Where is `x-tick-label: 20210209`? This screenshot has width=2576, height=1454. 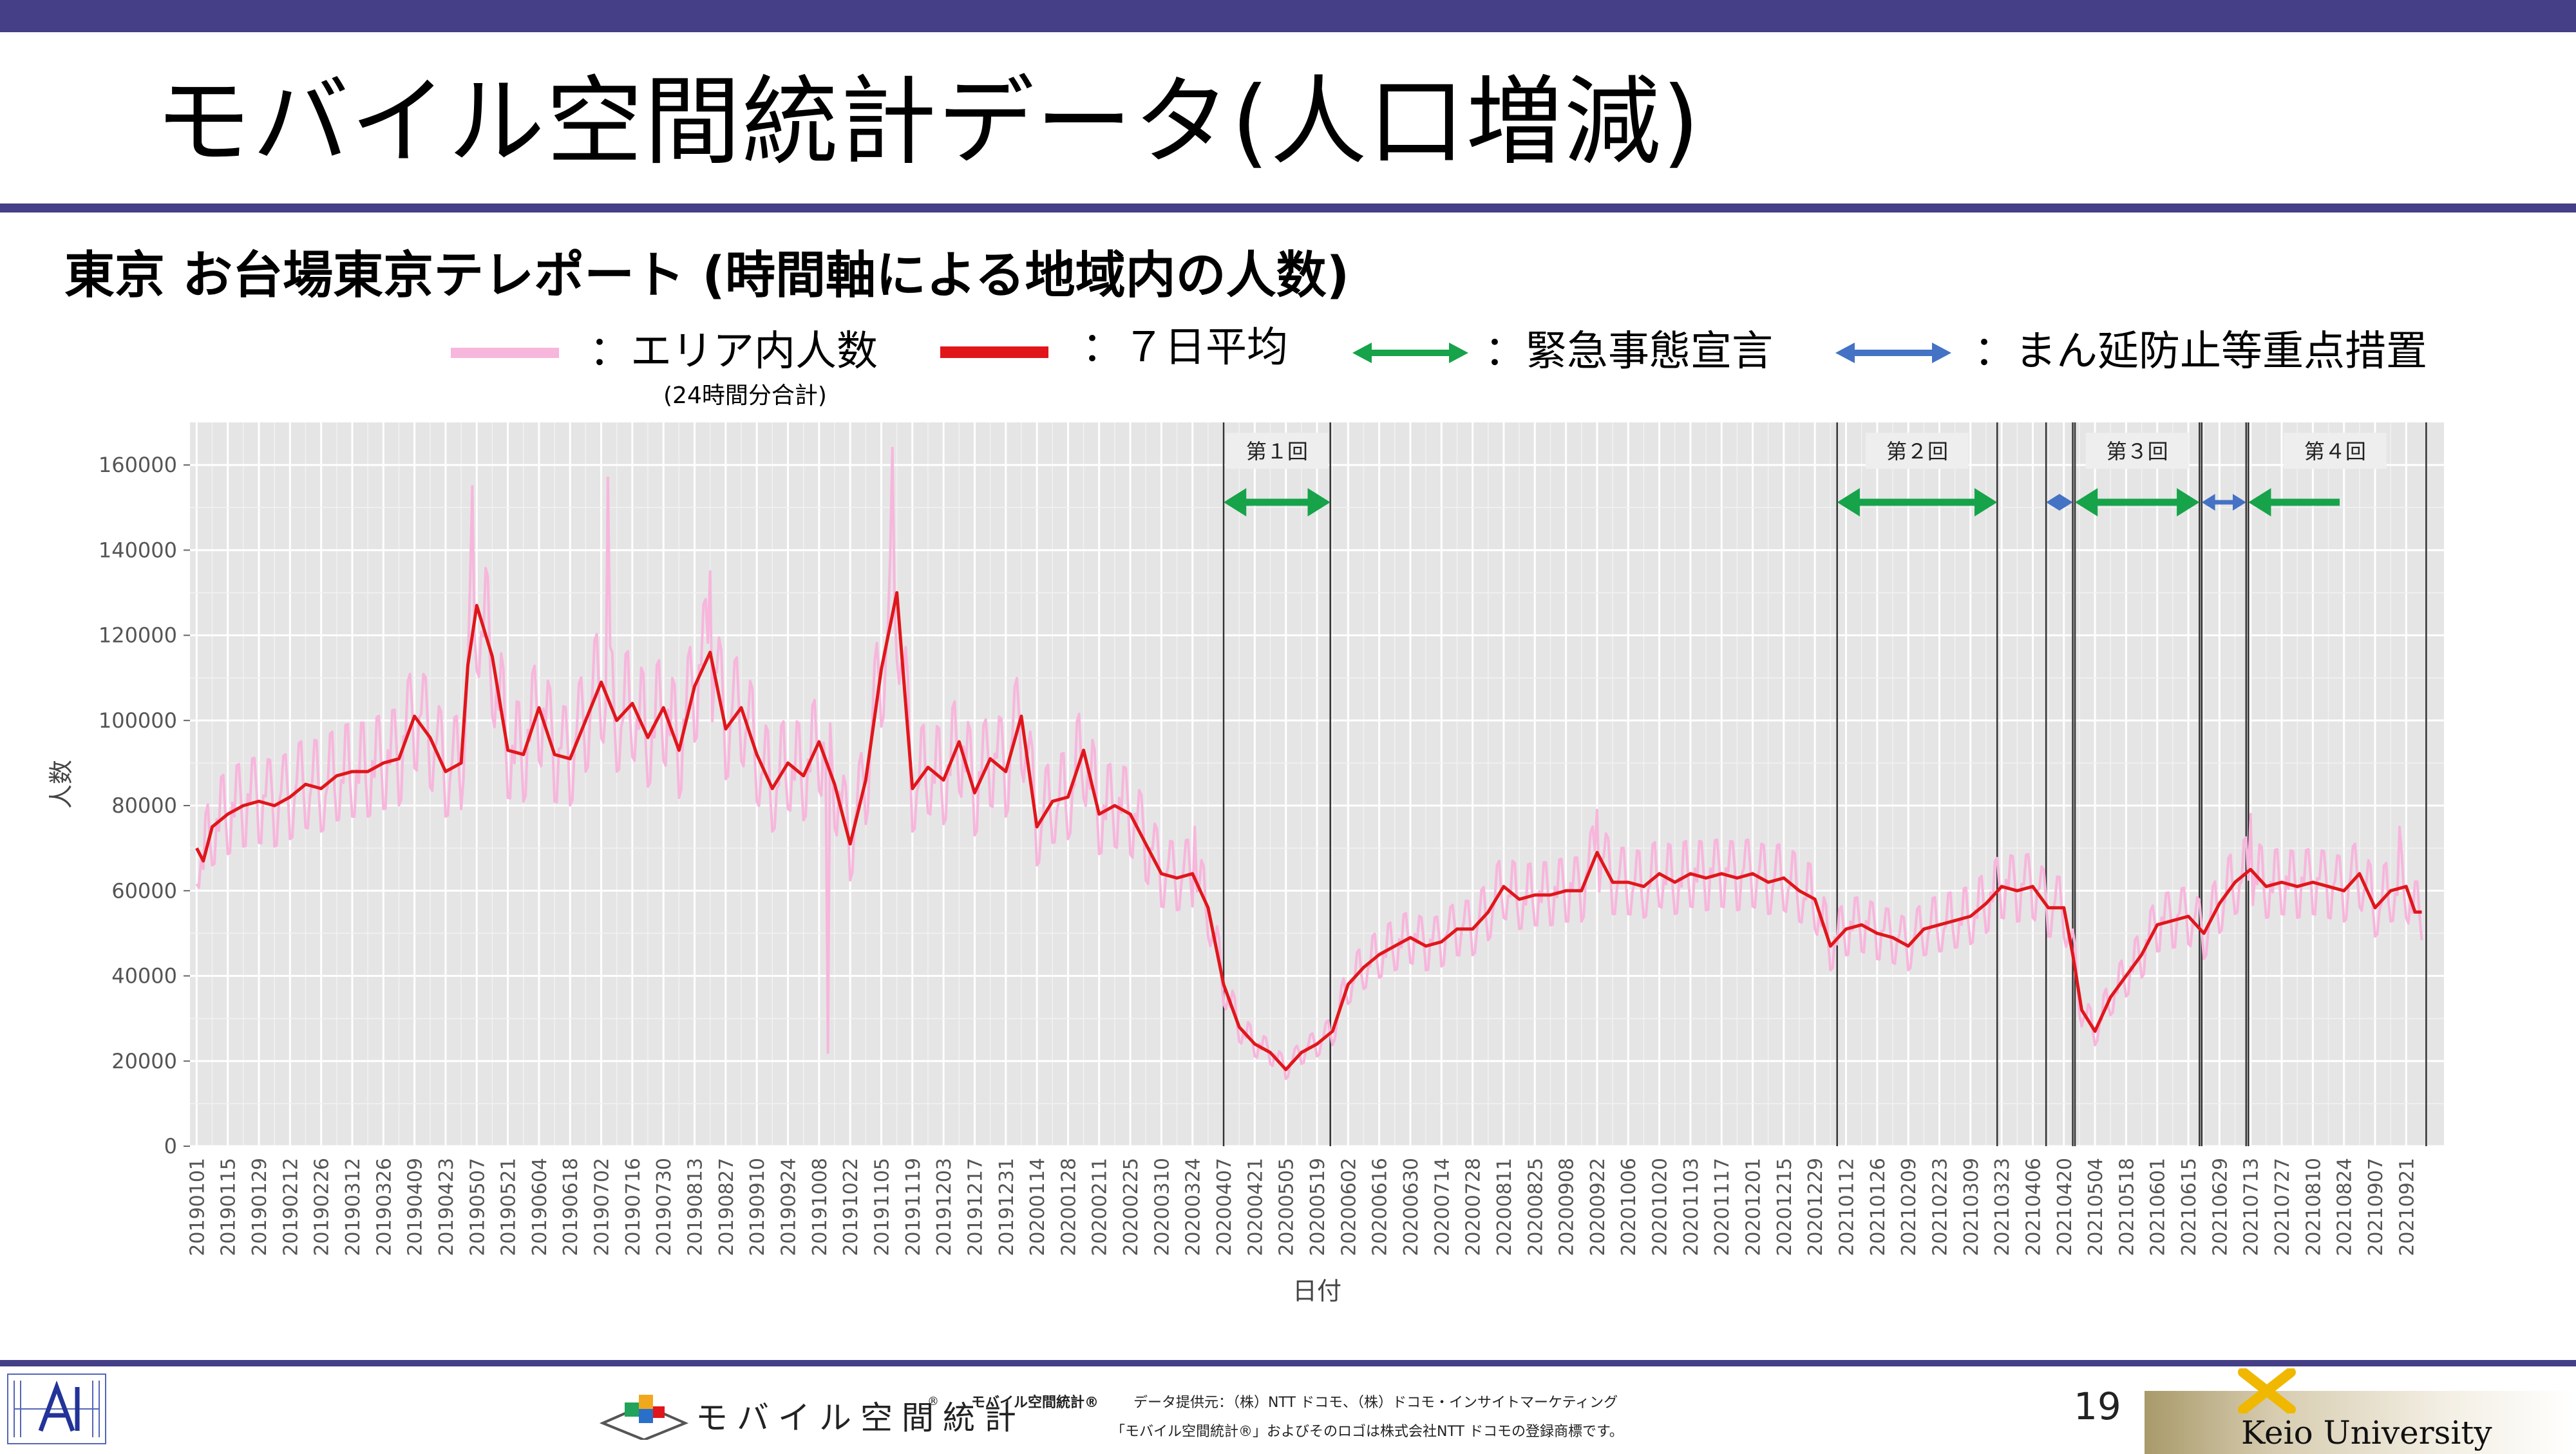 x-tick-label: 20210209 is located at coordinates (1909, 1207).